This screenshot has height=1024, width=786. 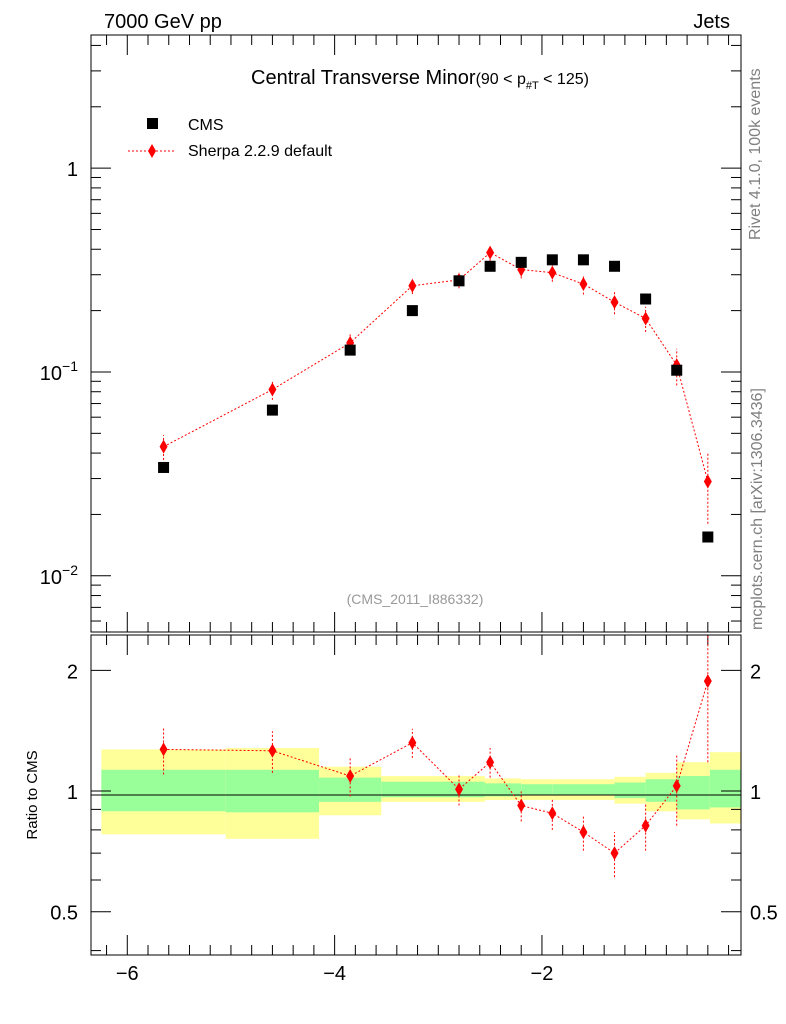 What do you see at coordinates (532, 86) in the screenshot?
I see `plot-title-subscript: #T` at bounding box center [532, 86].